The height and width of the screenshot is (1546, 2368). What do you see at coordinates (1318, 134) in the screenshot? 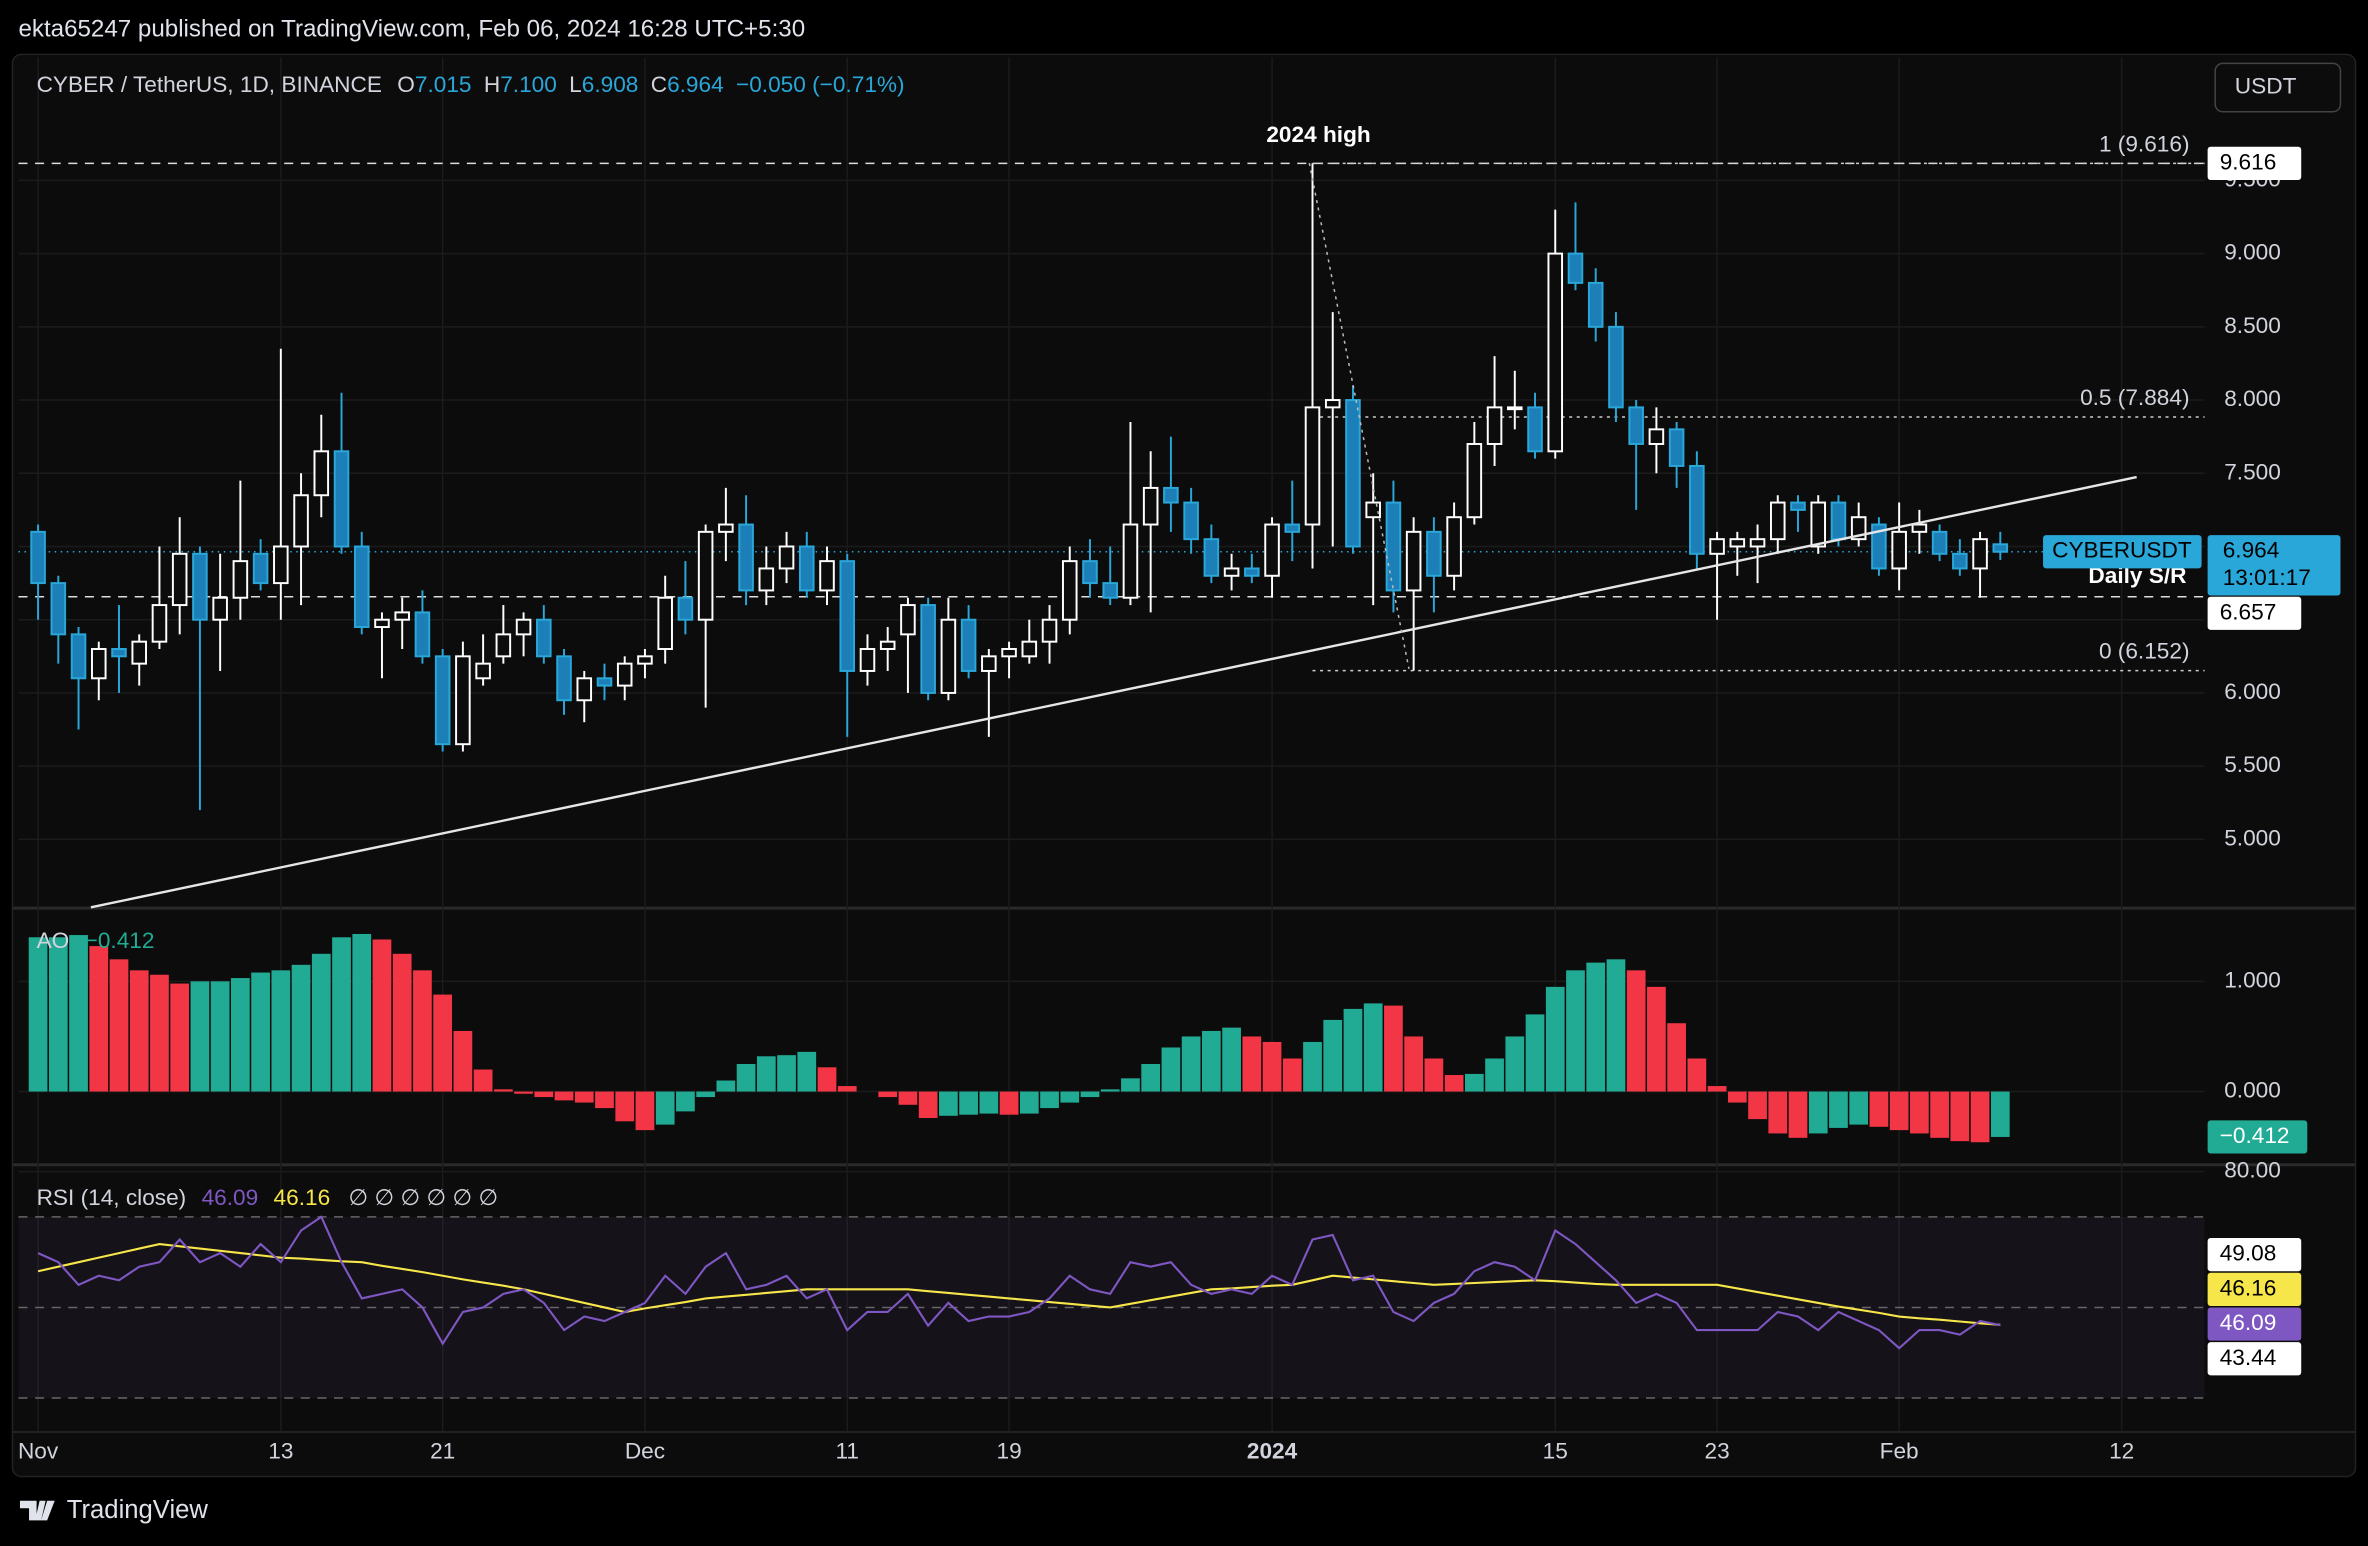
I see `high-label: 2024 high` at bounding box center [1318, 134].